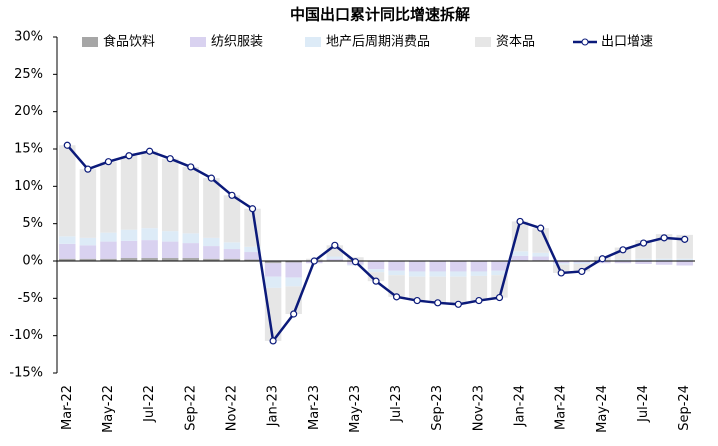  What do you see at coordinates (28, 186) in the screenshot?
I see `y-tick-label: 10%` at bounding box center [28, 186].